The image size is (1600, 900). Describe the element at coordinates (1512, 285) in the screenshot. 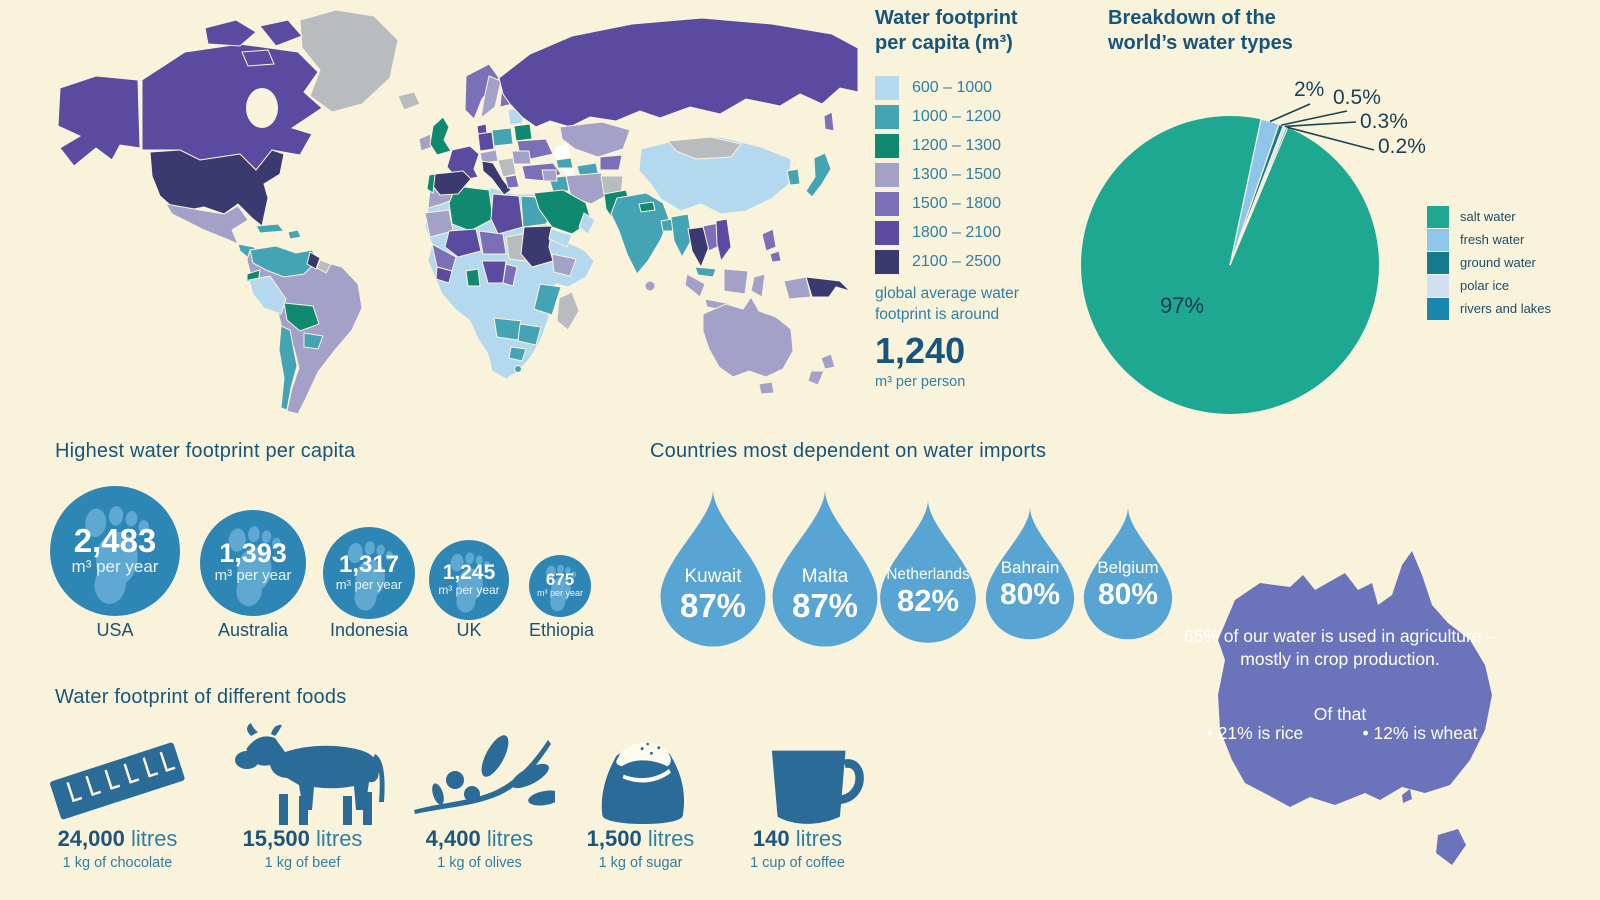

I see `pie-legend-row: polar ice` at that location.